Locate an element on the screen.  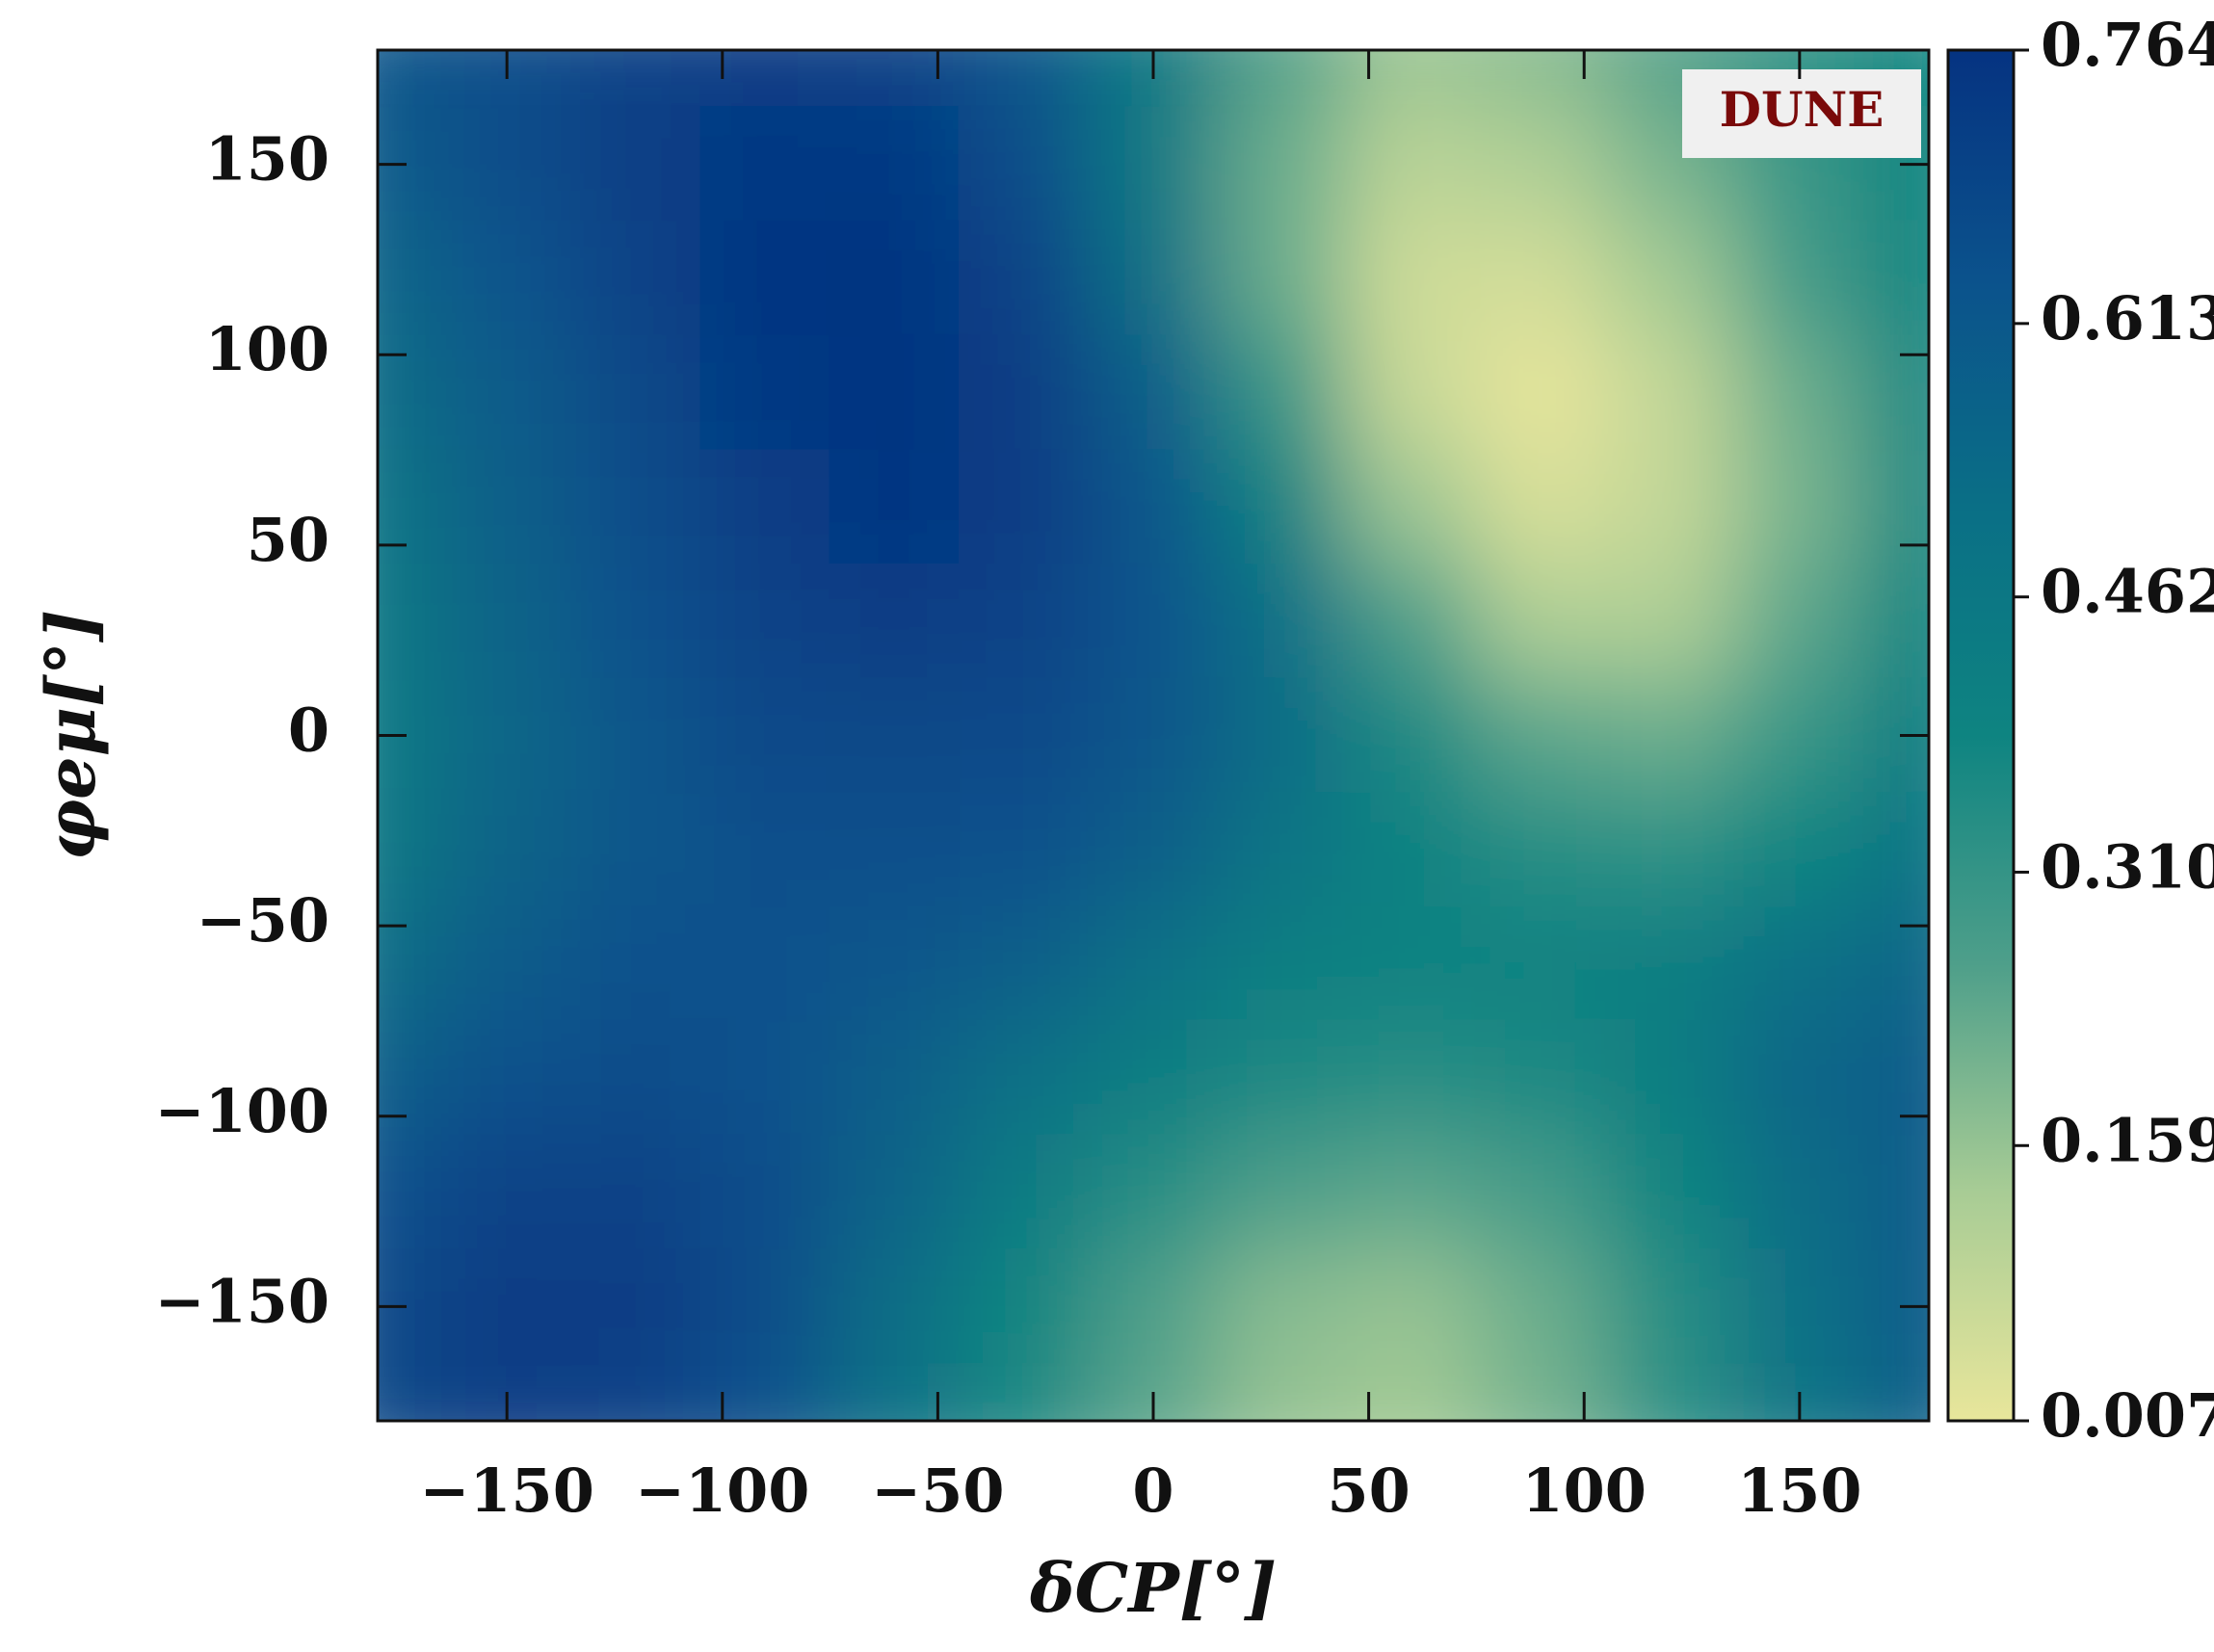
x-tick-label: 50 is located at coordinates (1368, 1490).